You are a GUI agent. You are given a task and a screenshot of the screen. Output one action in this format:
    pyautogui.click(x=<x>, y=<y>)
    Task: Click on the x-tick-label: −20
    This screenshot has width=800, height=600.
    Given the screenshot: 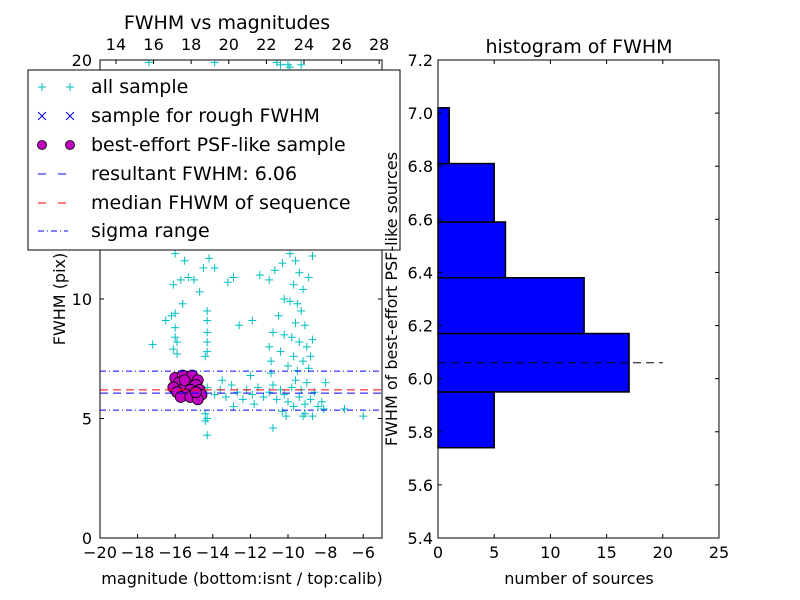 What is the action you would take?
    pyautogui.click(x=100, y=552)
    